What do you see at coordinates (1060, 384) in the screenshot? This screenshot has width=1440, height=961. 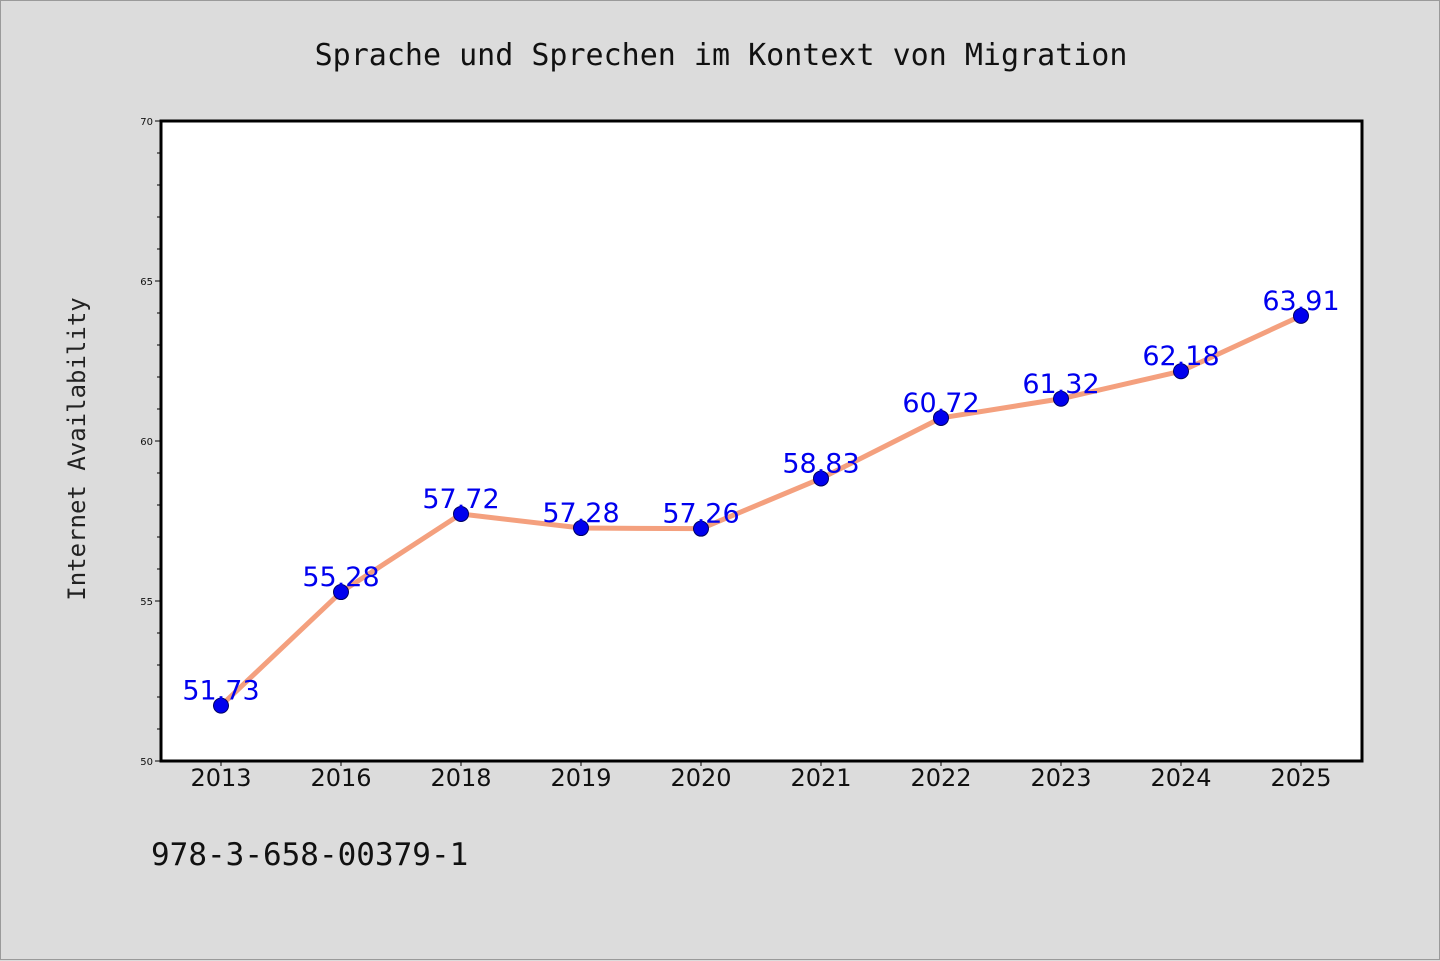 I see `data-label: 61.32` at bounding box center [1060, 384].